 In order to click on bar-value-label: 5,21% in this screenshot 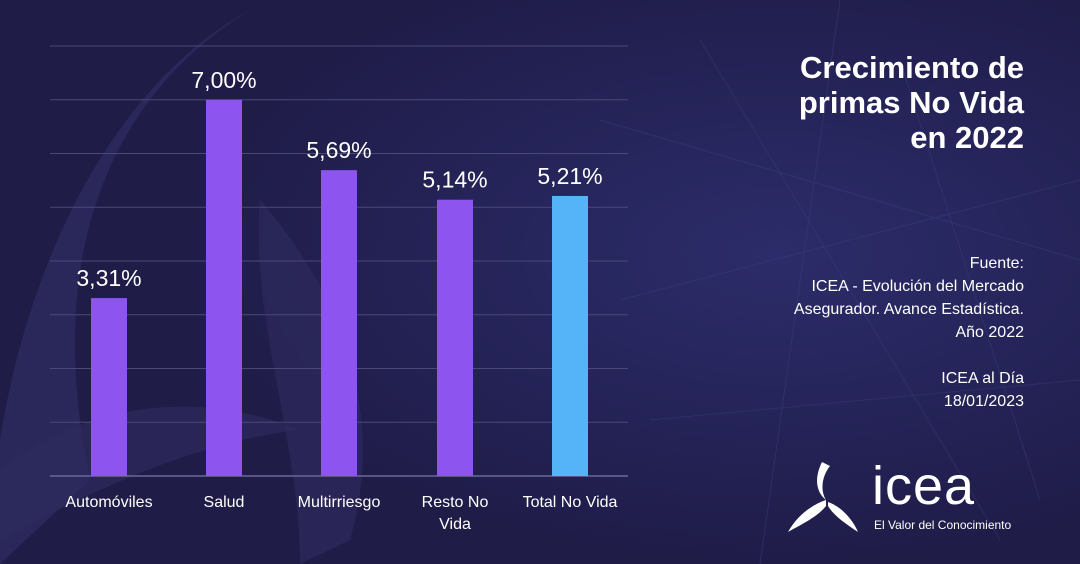, I will do `click(569, 176)`.